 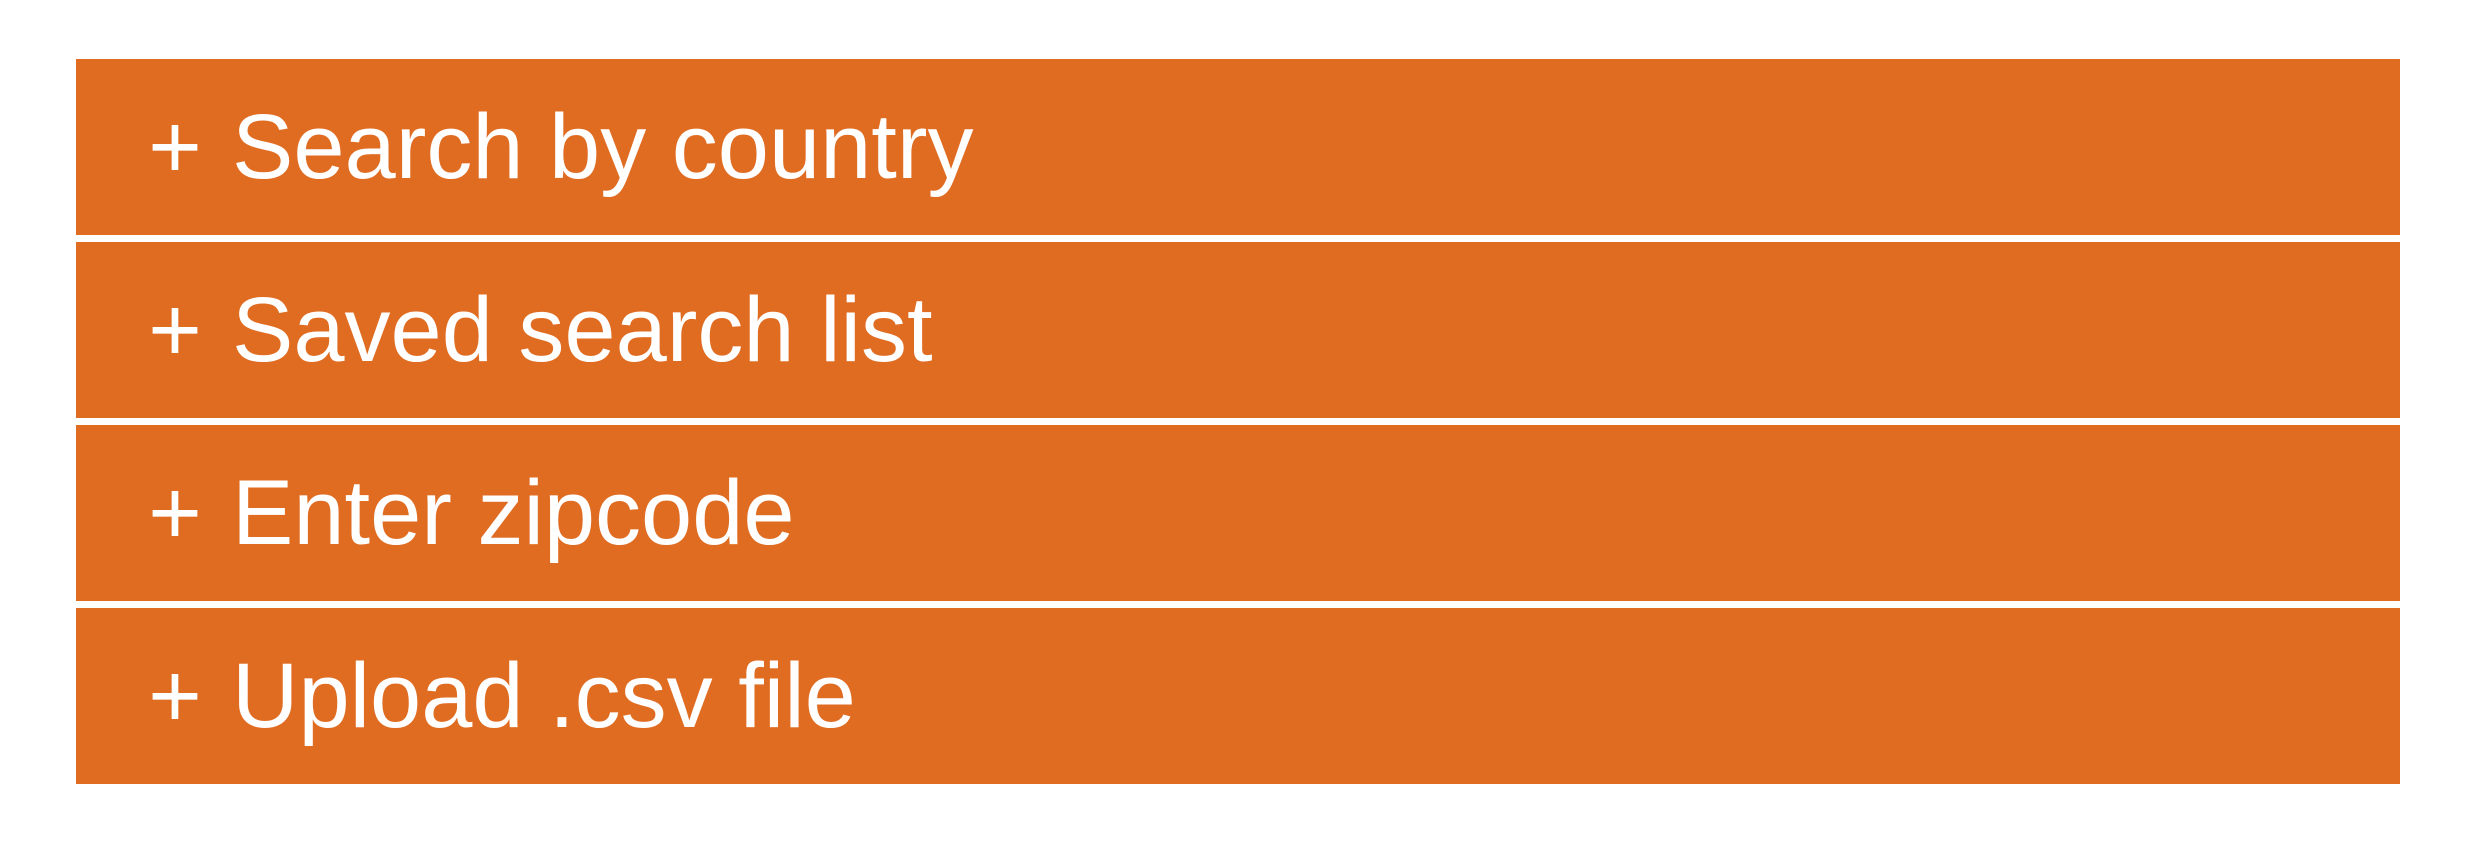 I want to click on option-label: Enter zipcode, so click(x=513, y=513).